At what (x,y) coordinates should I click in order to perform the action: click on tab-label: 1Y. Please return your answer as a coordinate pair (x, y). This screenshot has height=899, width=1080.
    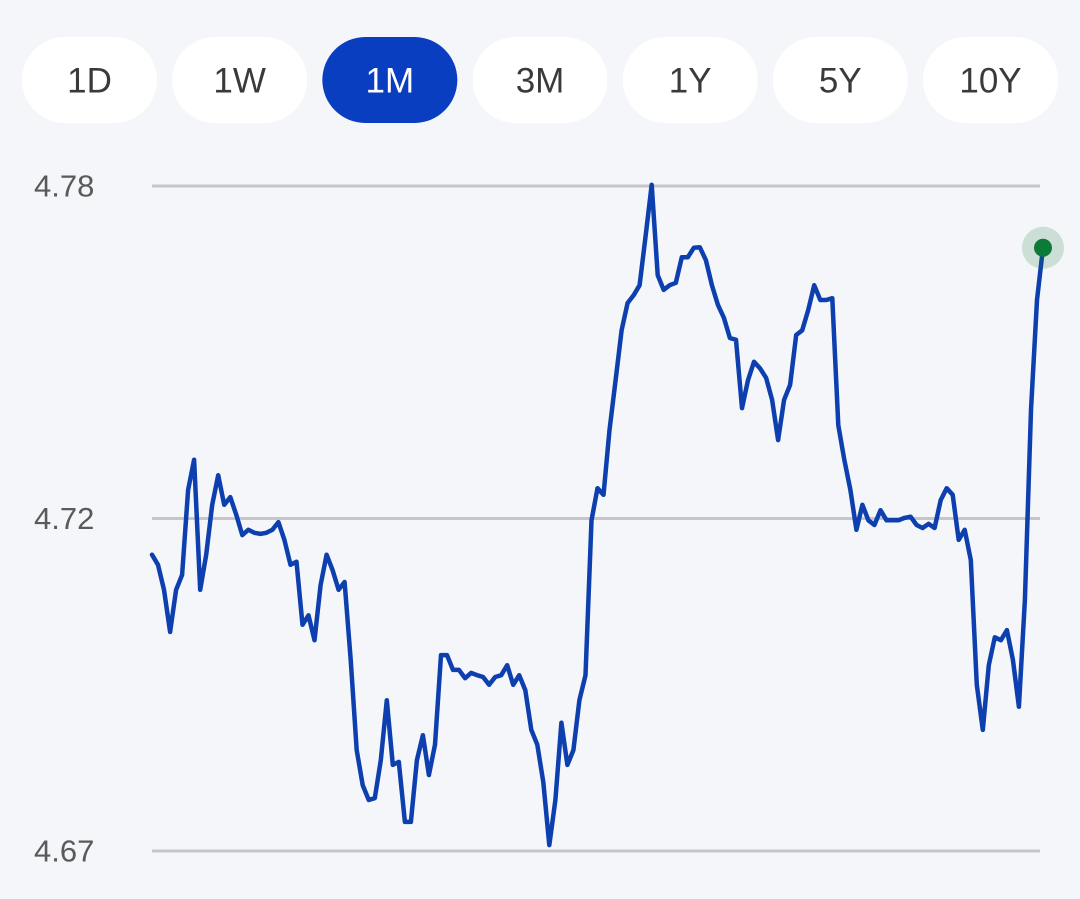
    Looking at the image, I should click on (690, 81).